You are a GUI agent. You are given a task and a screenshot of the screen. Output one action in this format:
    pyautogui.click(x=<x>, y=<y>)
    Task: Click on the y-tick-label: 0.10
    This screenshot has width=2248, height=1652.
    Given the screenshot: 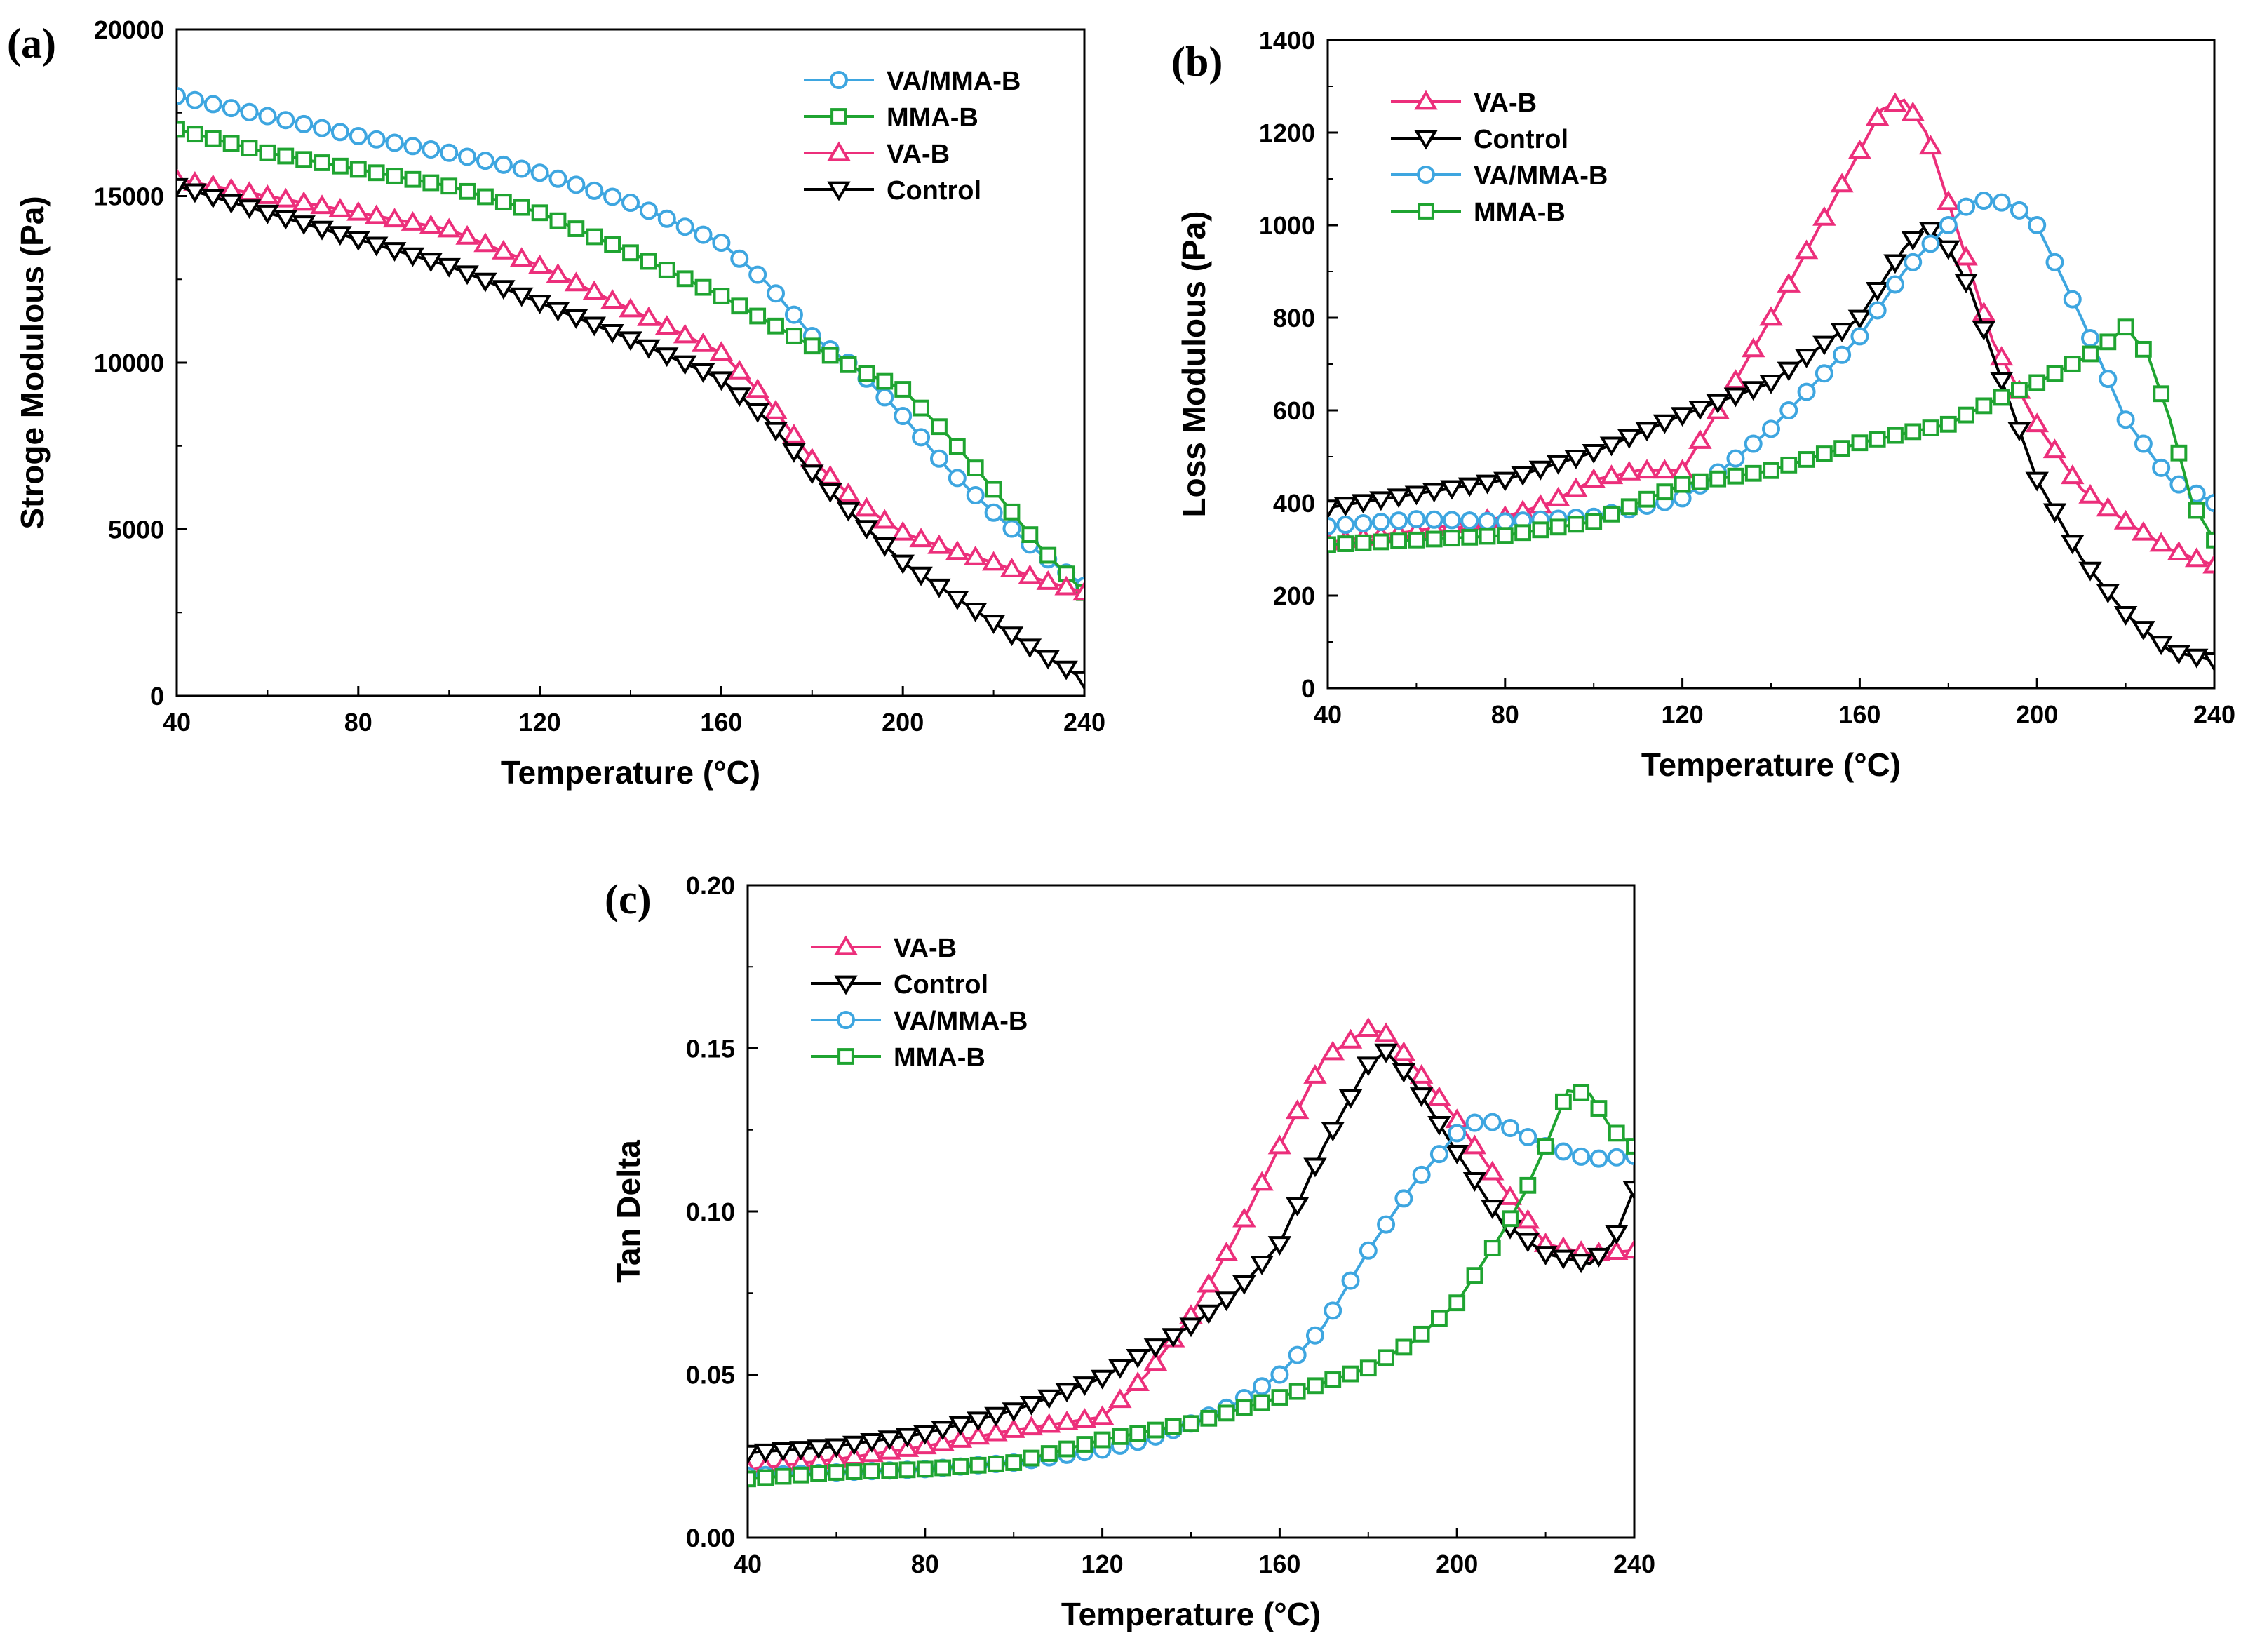 What is the action you would take?
    pyautogui.click(x=710, y=1211)
    